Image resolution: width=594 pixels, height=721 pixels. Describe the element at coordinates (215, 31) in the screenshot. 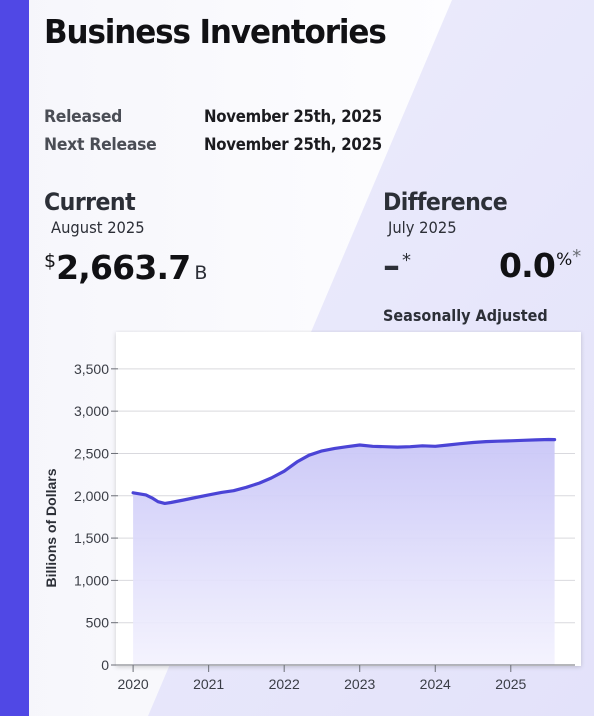

I see `page-title: Business Inventories` at that location.